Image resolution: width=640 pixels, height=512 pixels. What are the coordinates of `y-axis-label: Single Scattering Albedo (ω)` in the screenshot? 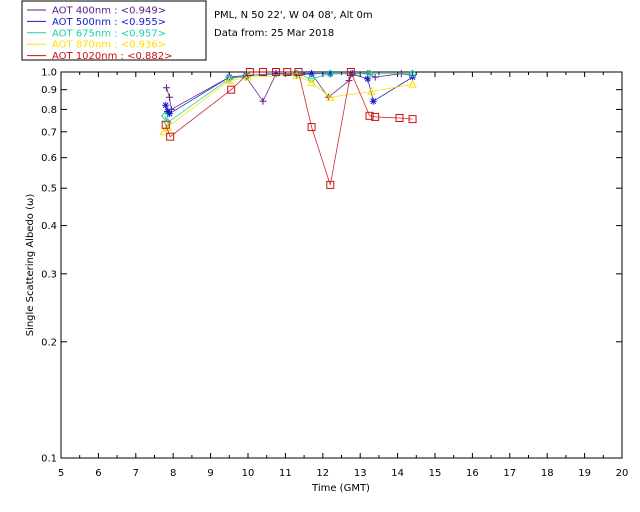 It's located at (30, 265).